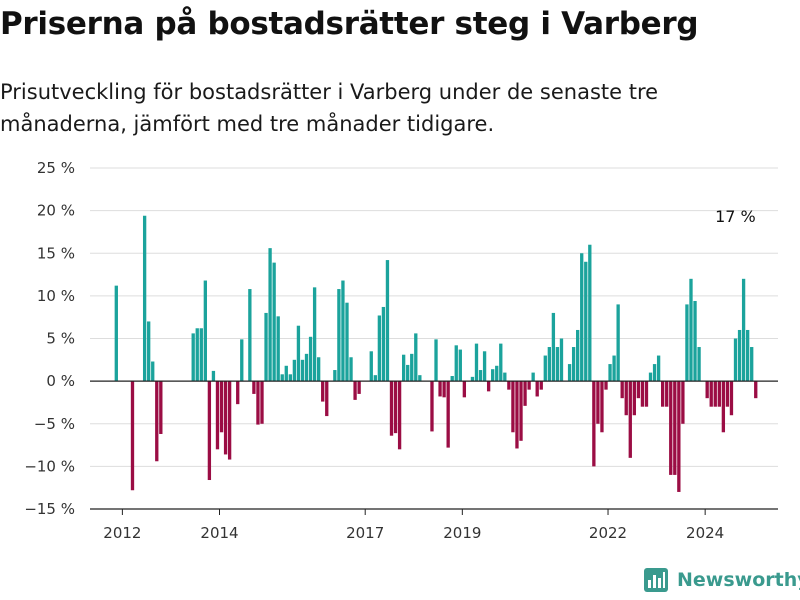 This screenshot has height=600, width=800. I want to click on annotations: 17 %, so click(735, 216).